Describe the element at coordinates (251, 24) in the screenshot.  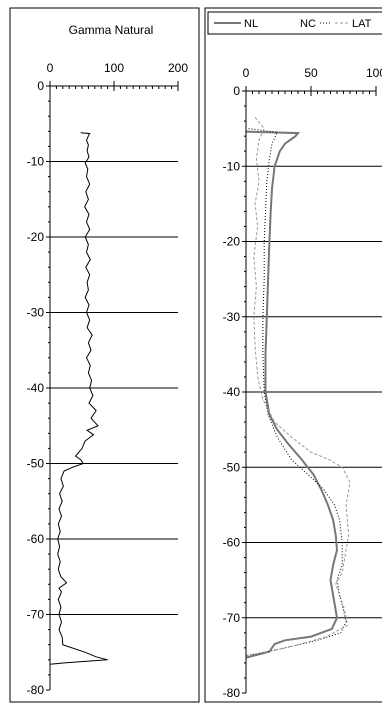
I see `legend-label-nl: NL` at that location.